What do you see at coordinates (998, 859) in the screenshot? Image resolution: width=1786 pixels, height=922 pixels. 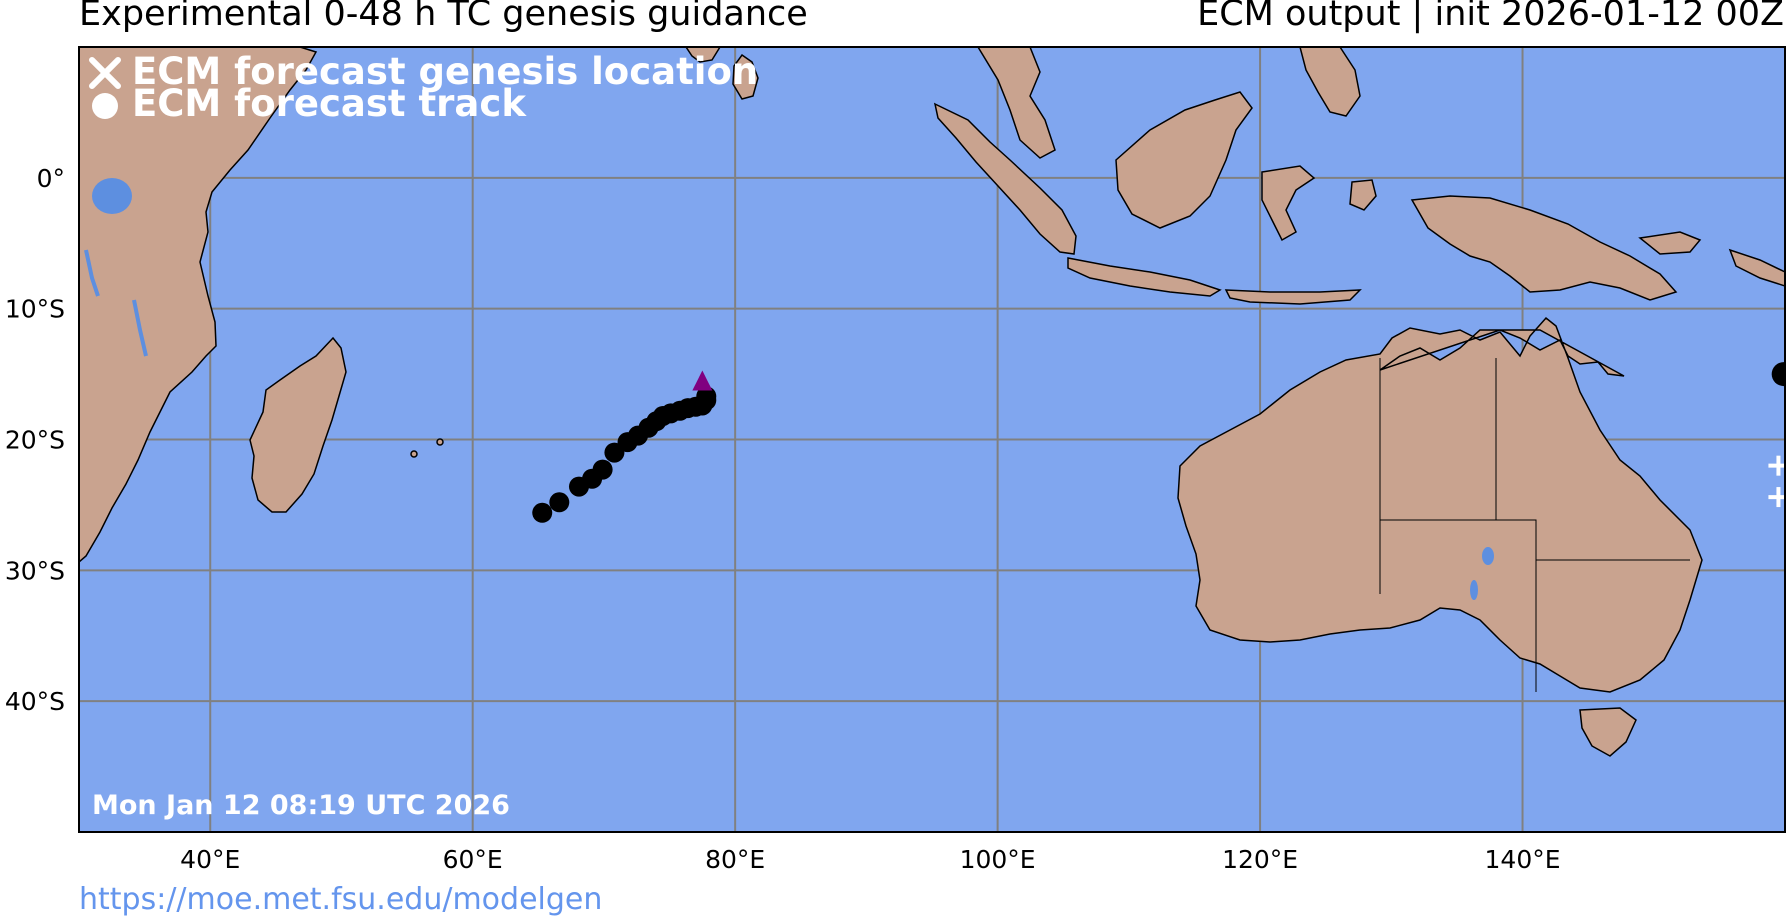 I see `lon-tick-label: 100°E` at bounding box center [998, 859].